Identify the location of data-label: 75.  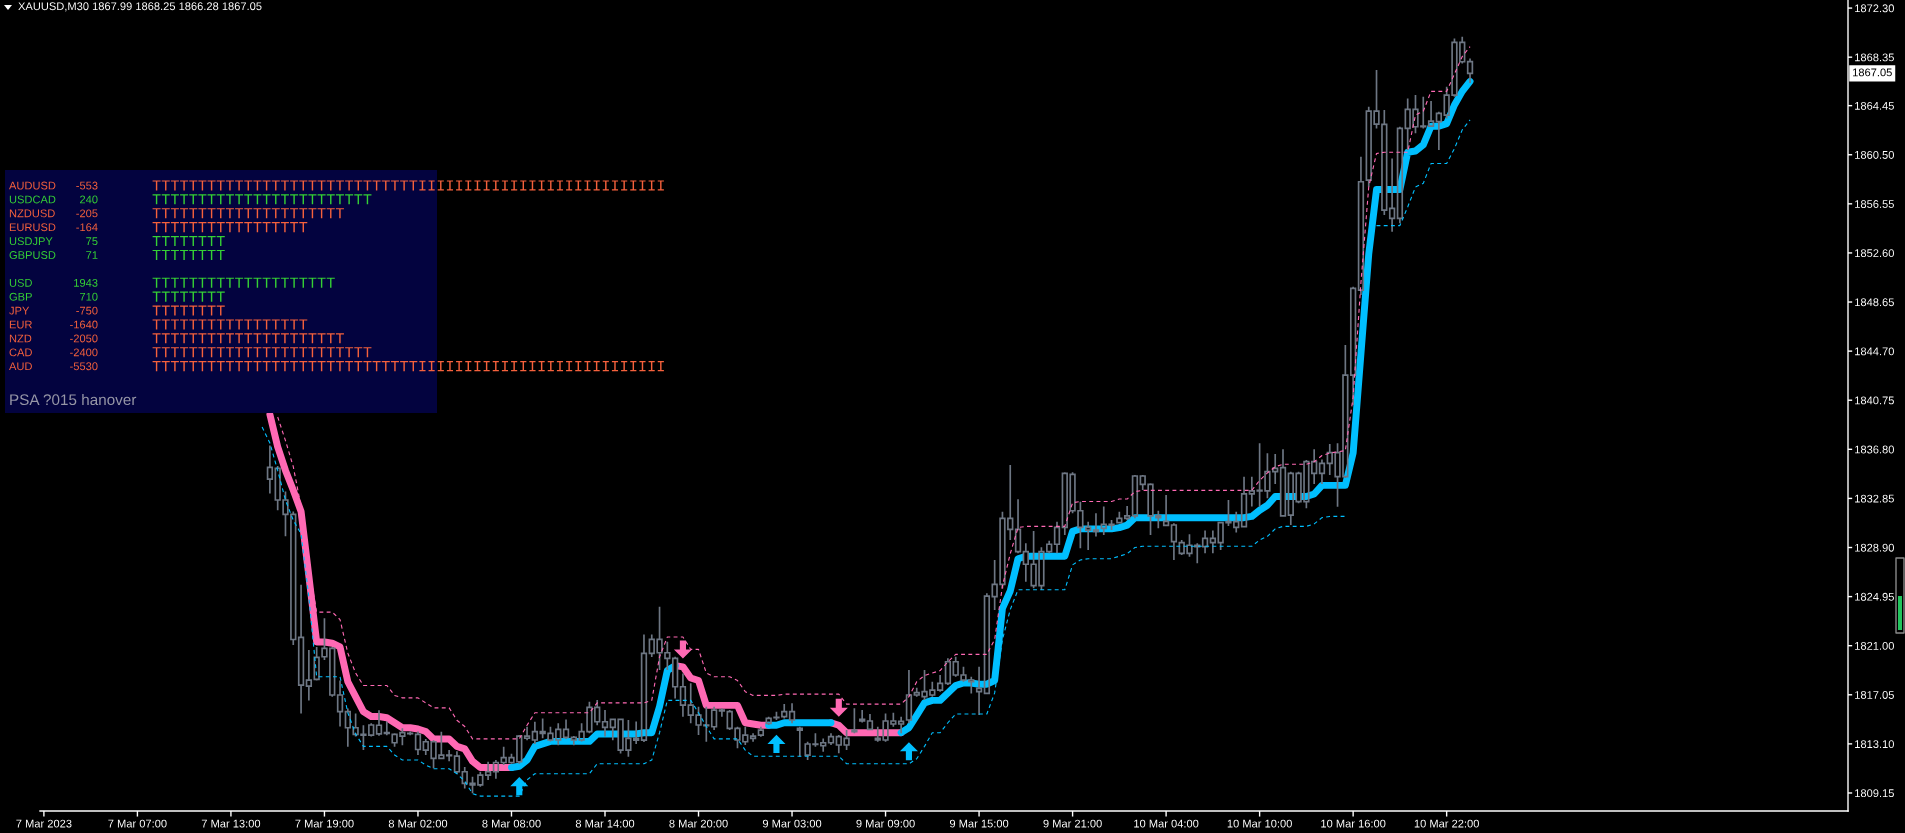
(92, 241).